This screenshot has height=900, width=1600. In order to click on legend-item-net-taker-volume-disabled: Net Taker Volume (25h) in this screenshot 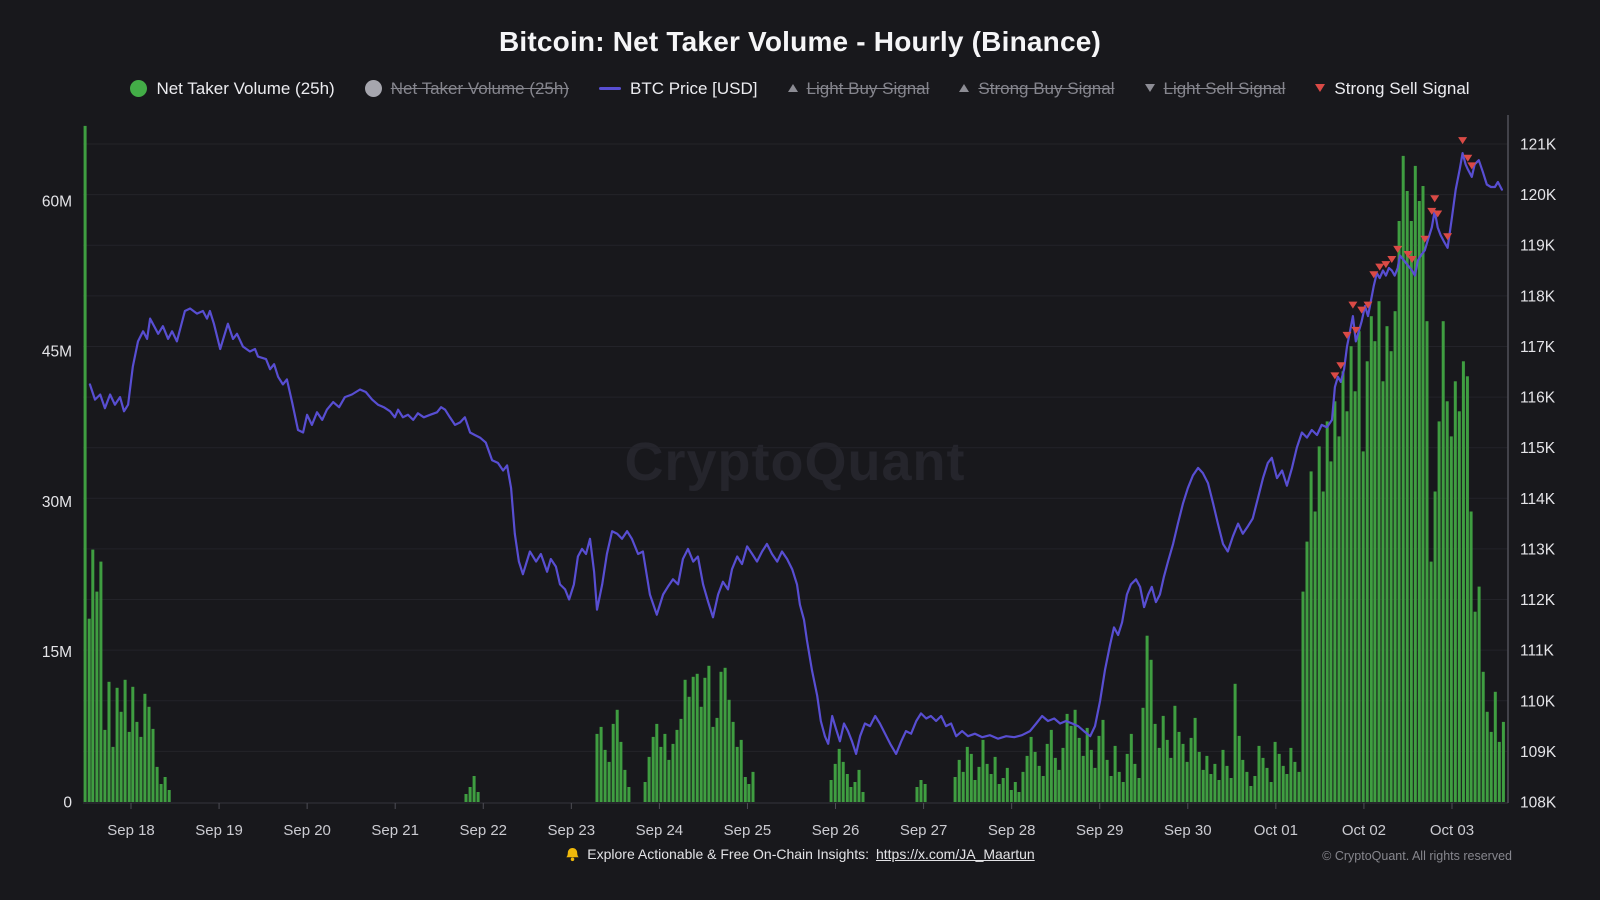, I will do `click(466, 88)`.